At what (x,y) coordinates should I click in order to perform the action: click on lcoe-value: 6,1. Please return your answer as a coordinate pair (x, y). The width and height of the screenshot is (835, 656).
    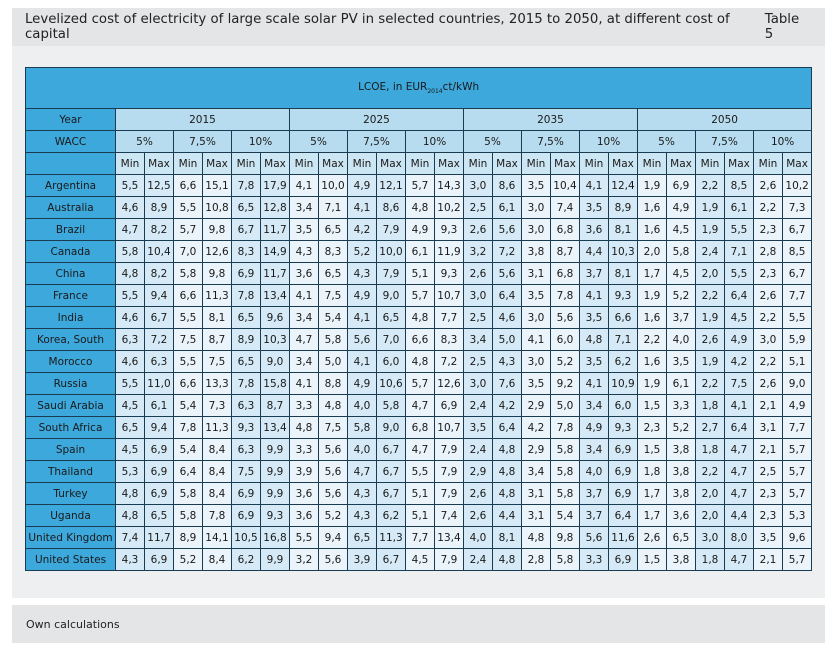
    Looking at the image, I should click on (159, 405).